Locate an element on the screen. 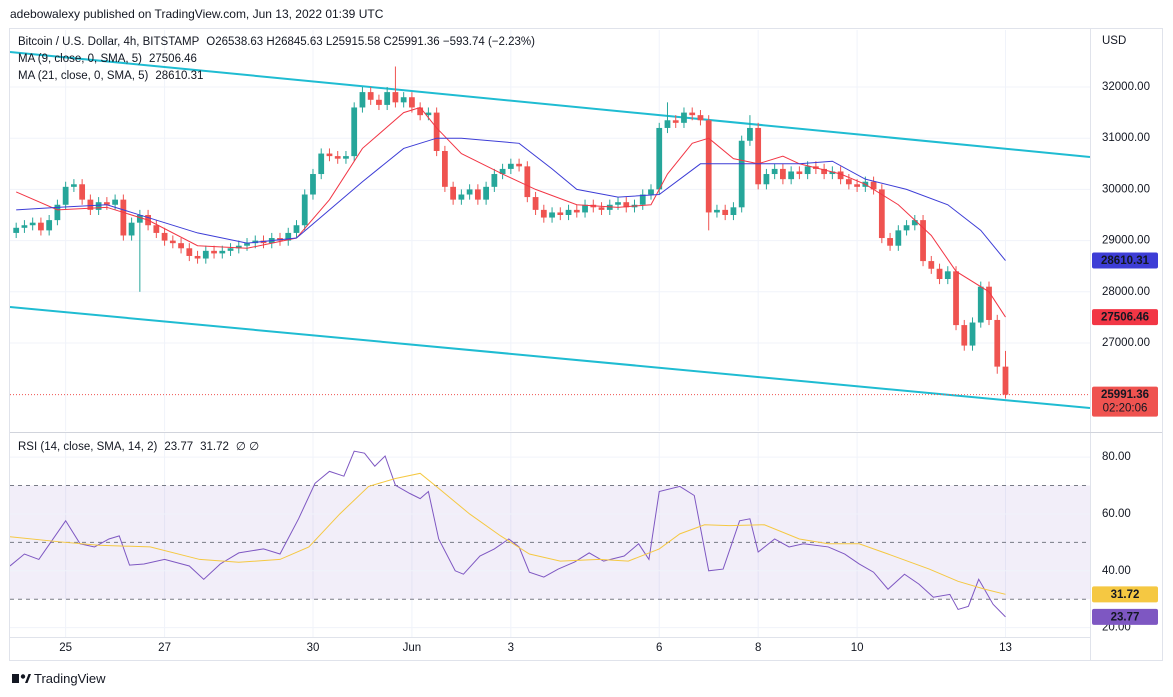  x-tick-label: 6 is located at coordinates (659, 648).